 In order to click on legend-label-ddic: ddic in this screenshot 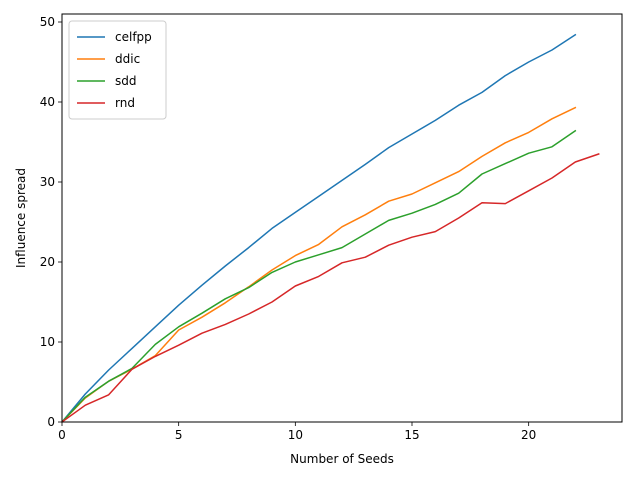, I will do `click(127, 59)`.